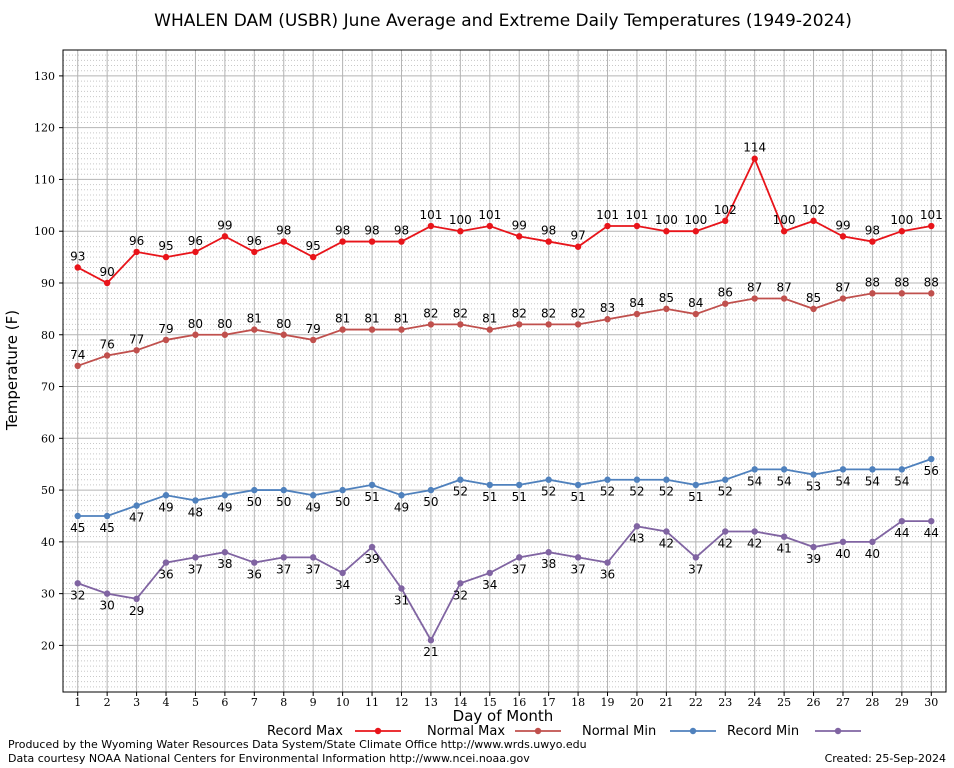 The image size is (954, 768). I want to click on y-tick-label: 60, so click(48, 438).